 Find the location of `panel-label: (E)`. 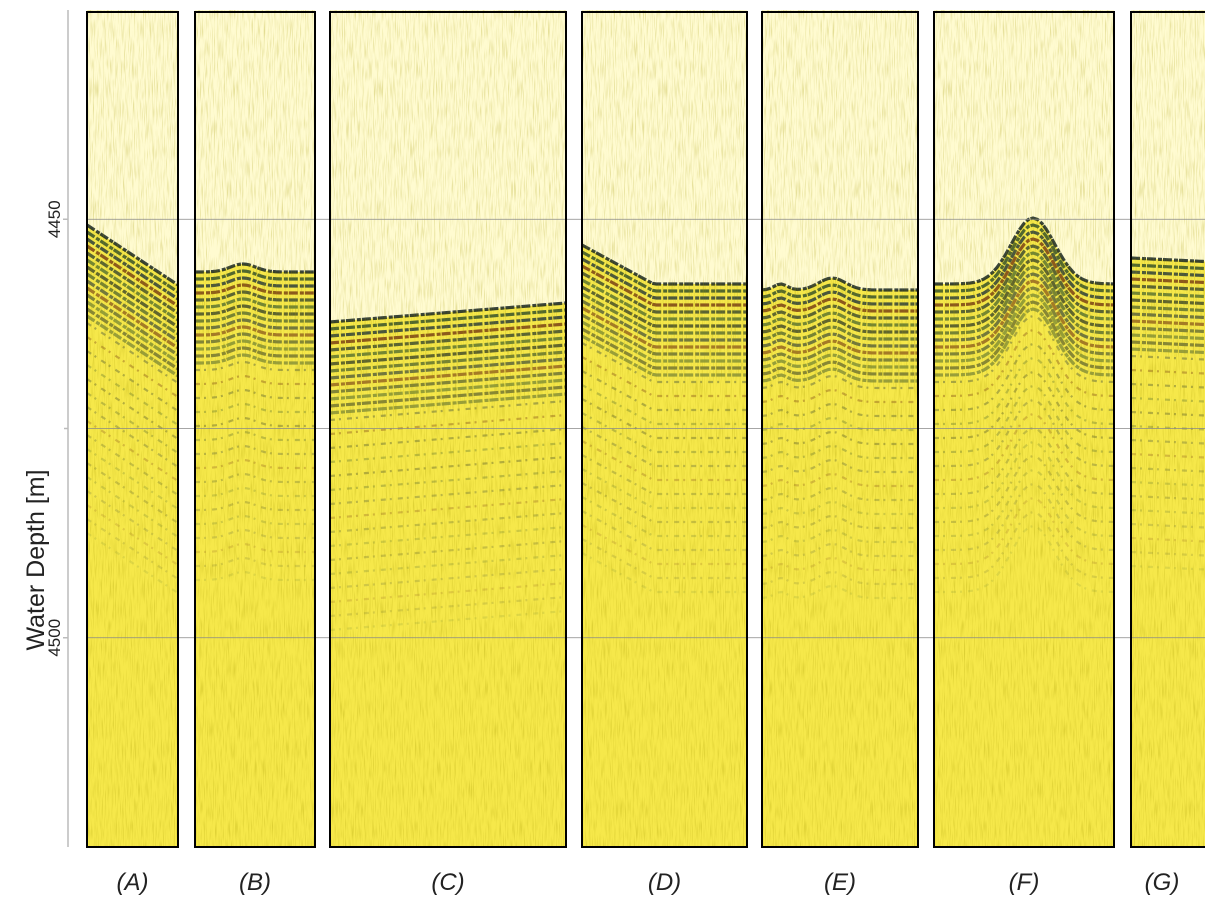

panel-label: (E) is located at coordinates (840, 882).